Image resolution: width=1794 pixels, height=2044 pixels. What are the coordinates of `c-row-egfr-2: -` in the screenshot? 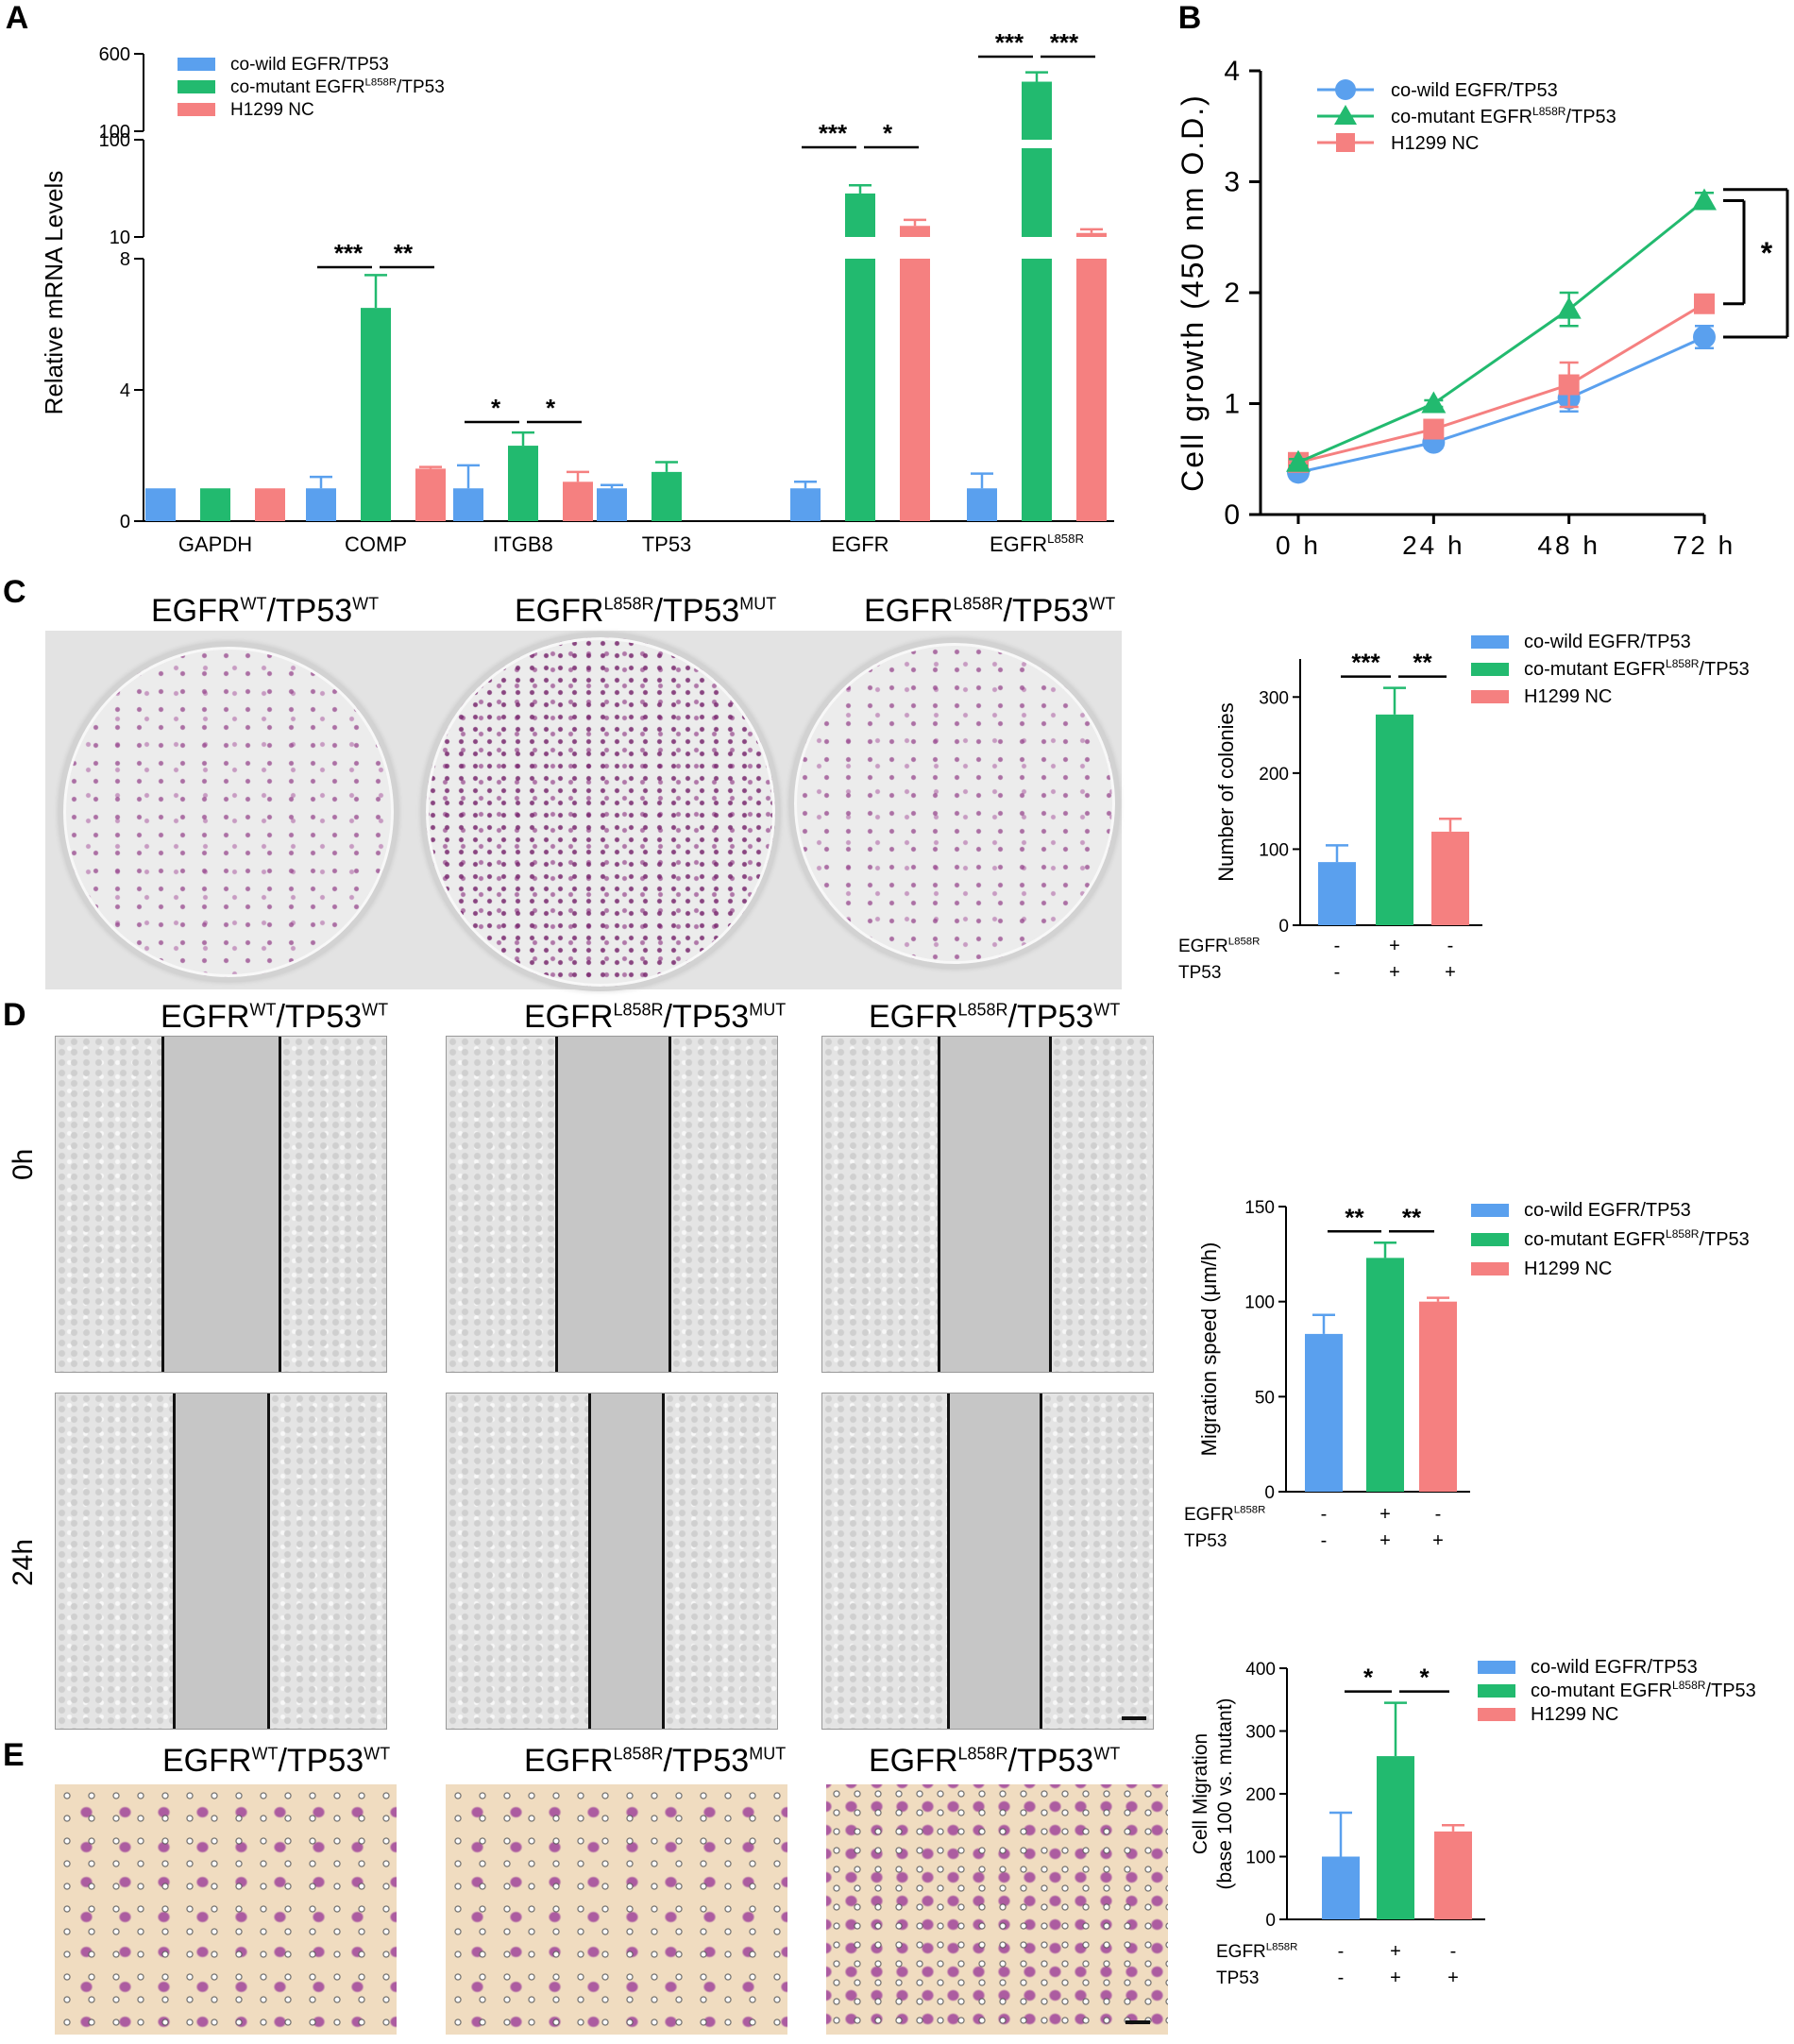 It's located at (1451, 946).